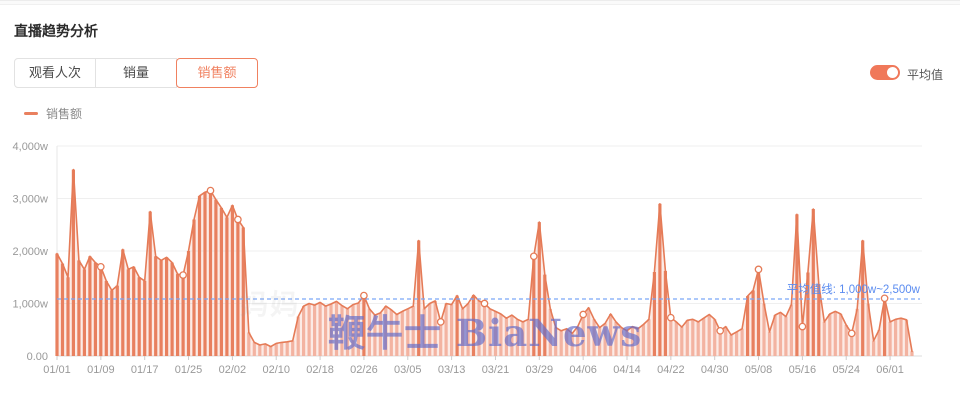 This screenshot has width=960, height=414. What do you see at coordinates (890, 370) in the screenshot?
I see `svg-text: 06/01` at bounding box center [890, 370].